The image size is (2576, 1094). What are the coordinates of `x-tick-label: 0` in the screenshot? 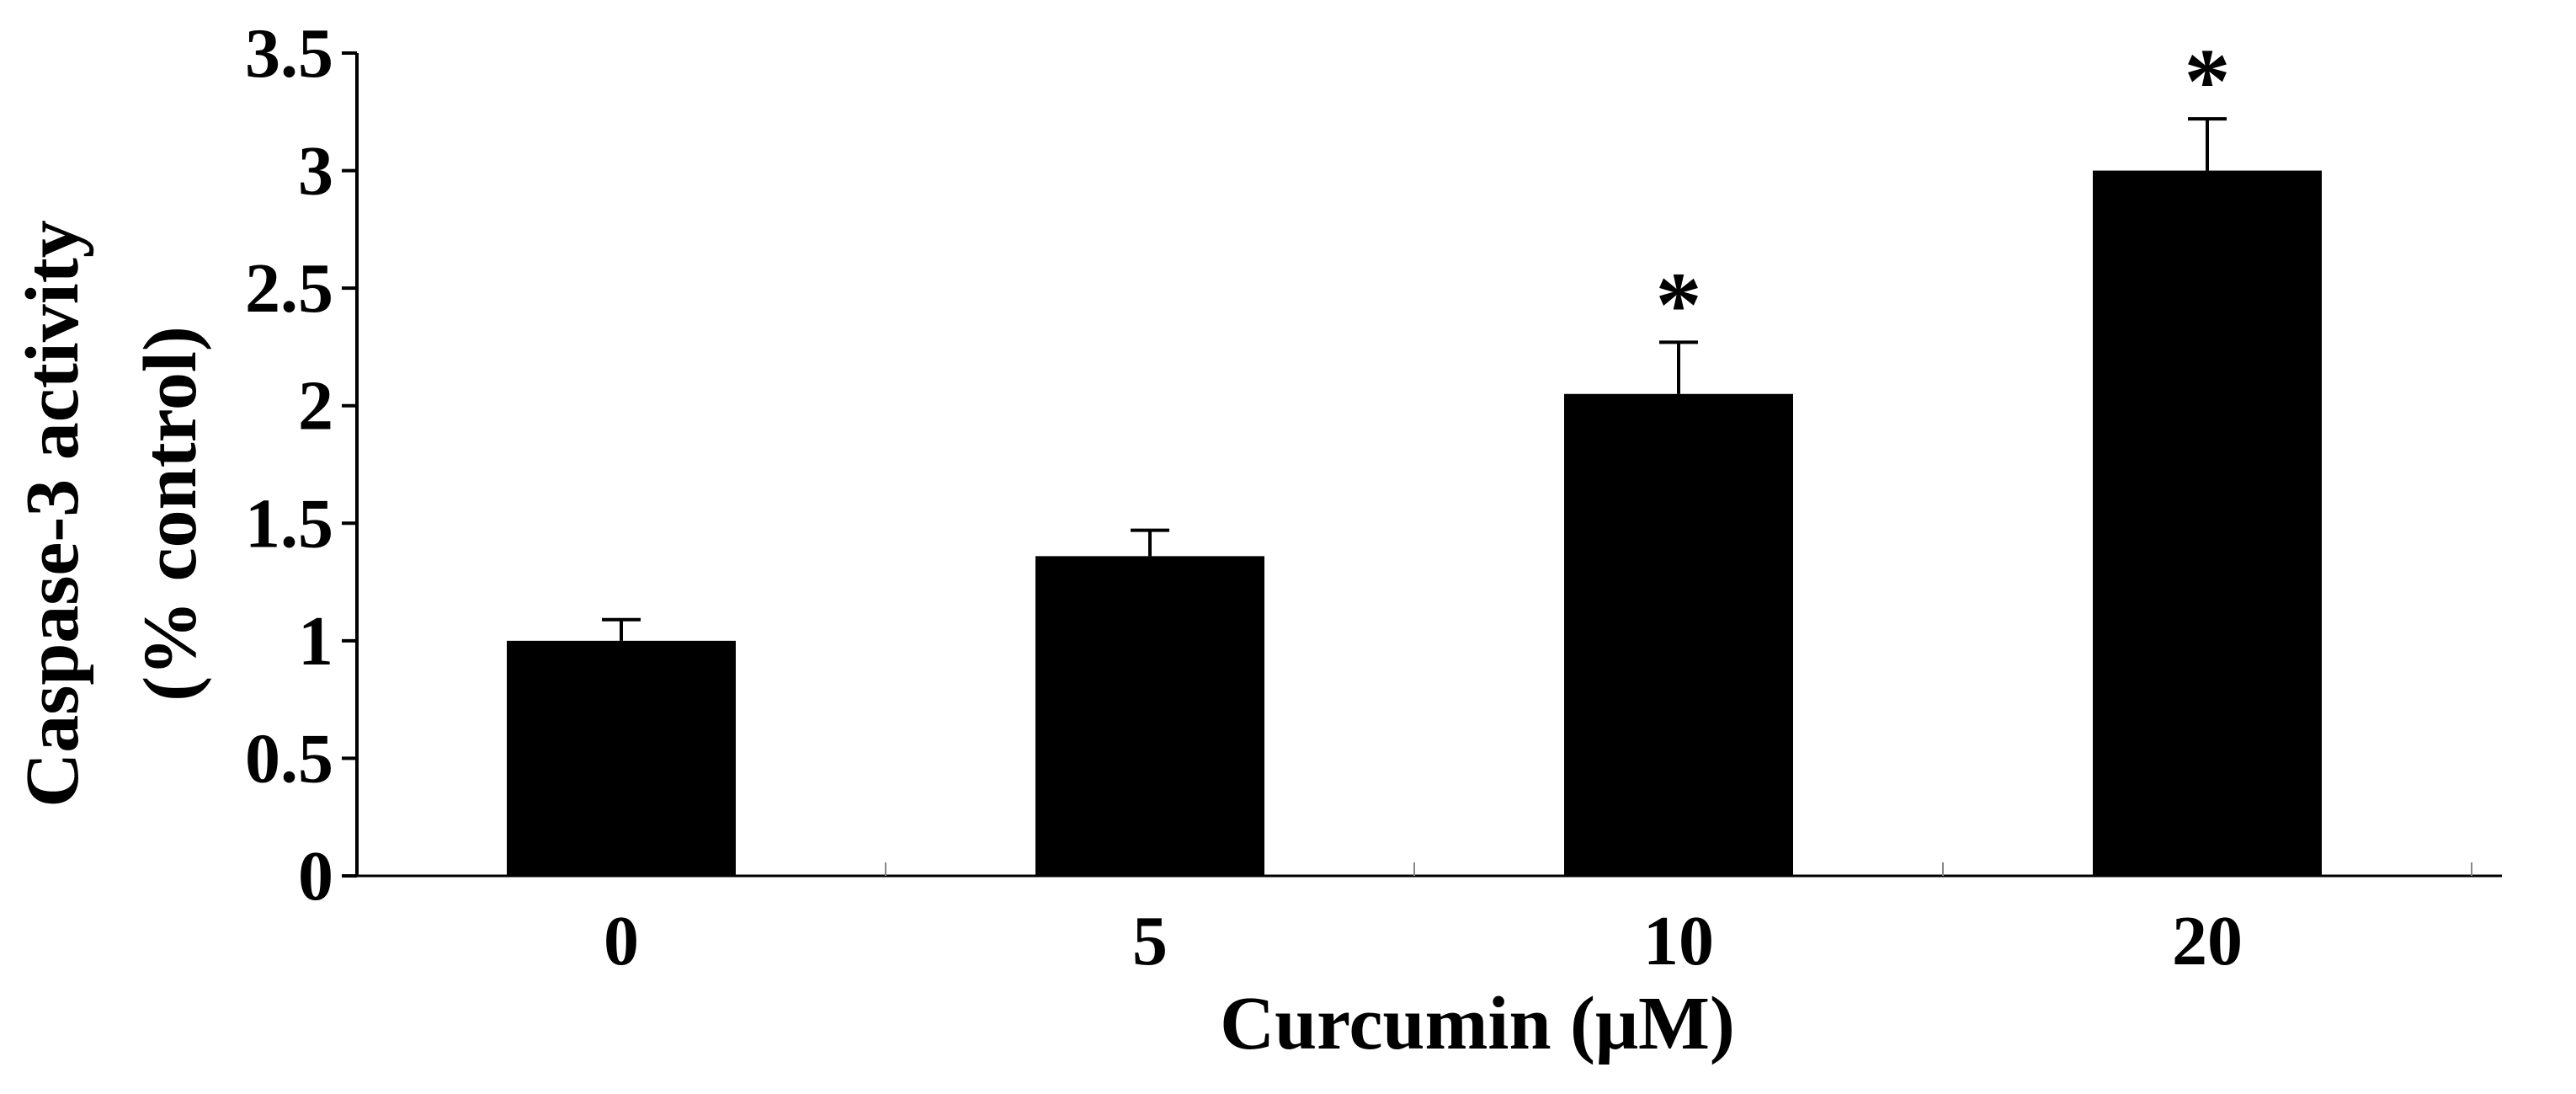 It's located at (622, 941).